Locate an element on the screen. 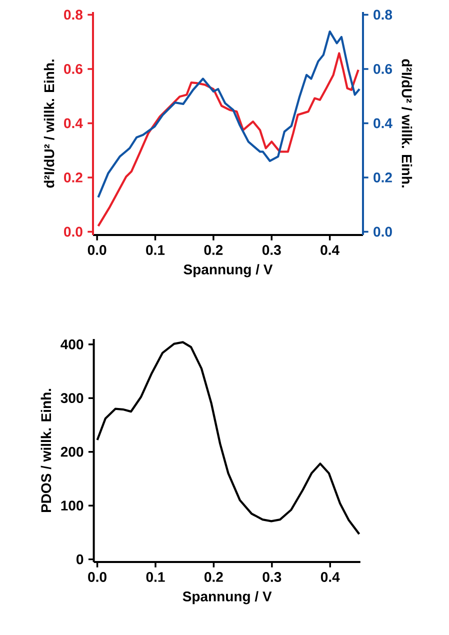 The height and width of the screenshot is (635, 449). y-tick-label: 0.6 is located at coordinates (73, 69).